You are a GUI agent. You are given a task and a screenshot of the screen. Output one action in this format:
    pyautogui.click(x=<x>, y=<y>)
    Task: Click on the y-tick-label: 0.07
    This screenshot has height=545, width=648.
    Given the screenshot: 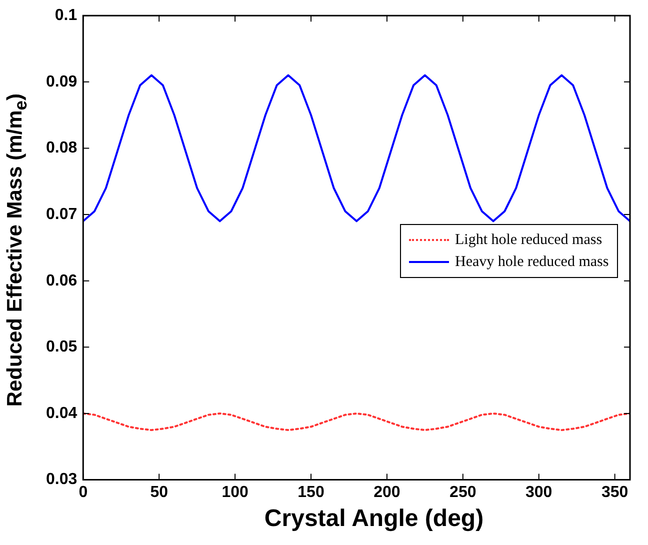 What is the action you would take?
    pyautogui.click(x=62, y=214)
    